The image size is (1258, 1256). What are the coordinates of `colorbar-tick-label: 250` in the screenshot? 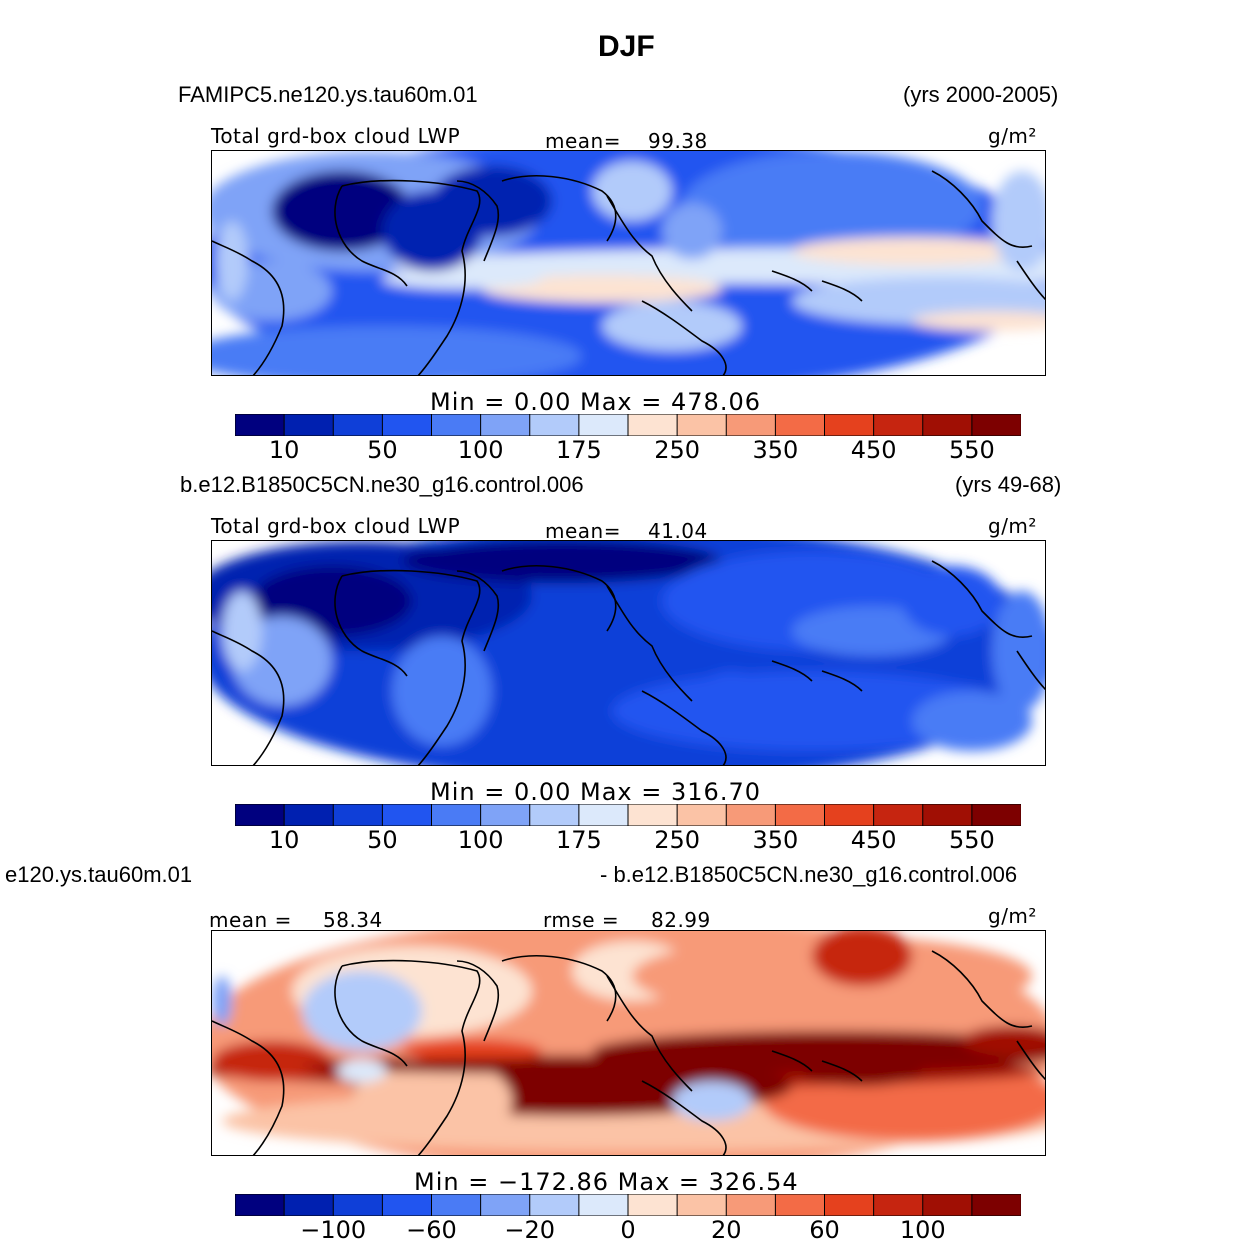 It's located at (677, 840).